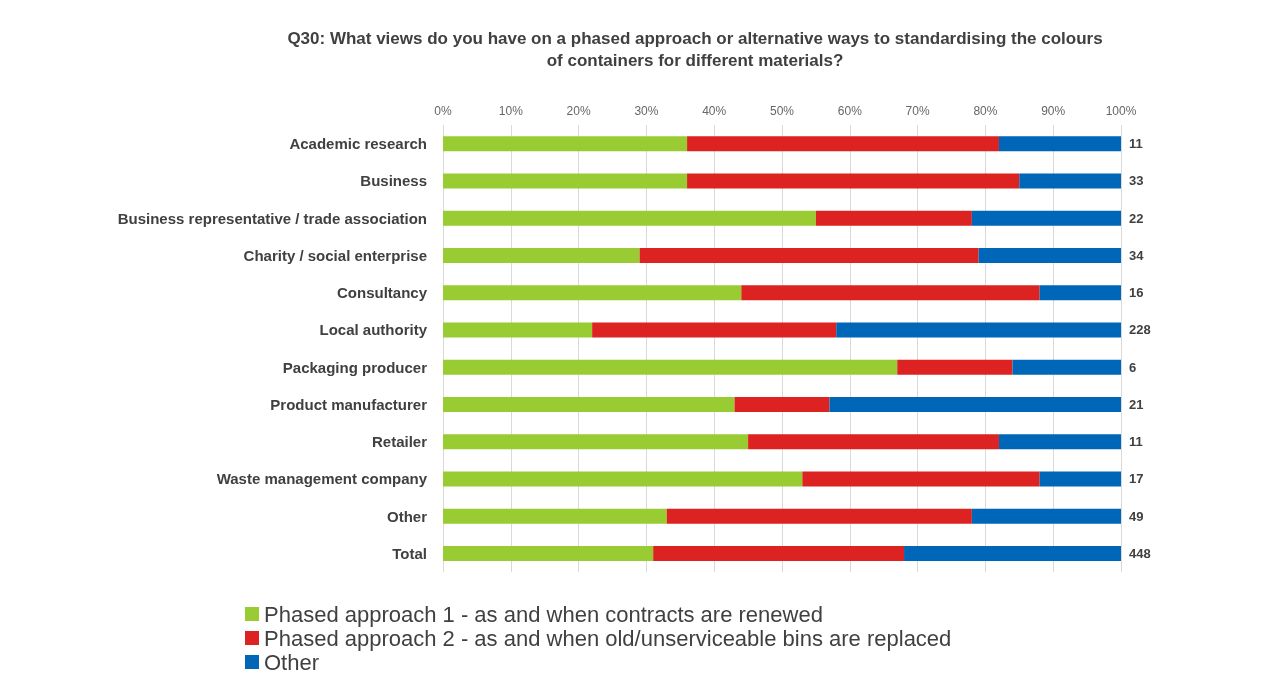 Image resolution: width=1266 pixels, height=682 pixels. What do you see at coordinates (1136, 218) in the screenshot?
I see `text: 22` at bounding box center [1136, 218].